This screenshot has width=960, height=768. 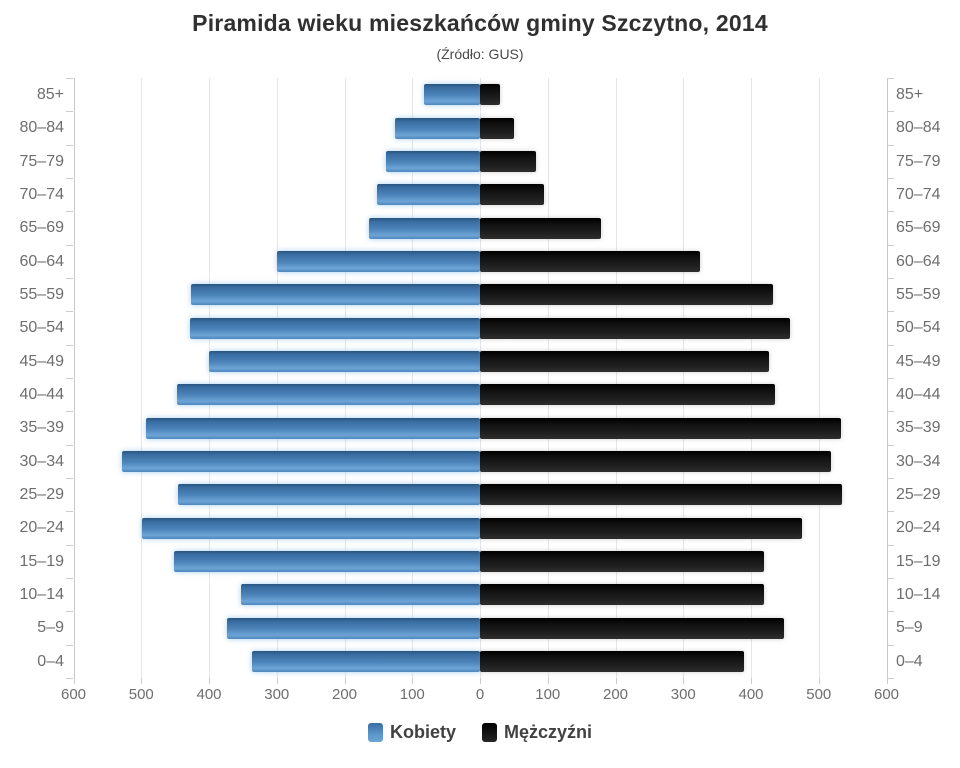 I want to click on bar-kobiety-10–14, so click(x=360, y=595).